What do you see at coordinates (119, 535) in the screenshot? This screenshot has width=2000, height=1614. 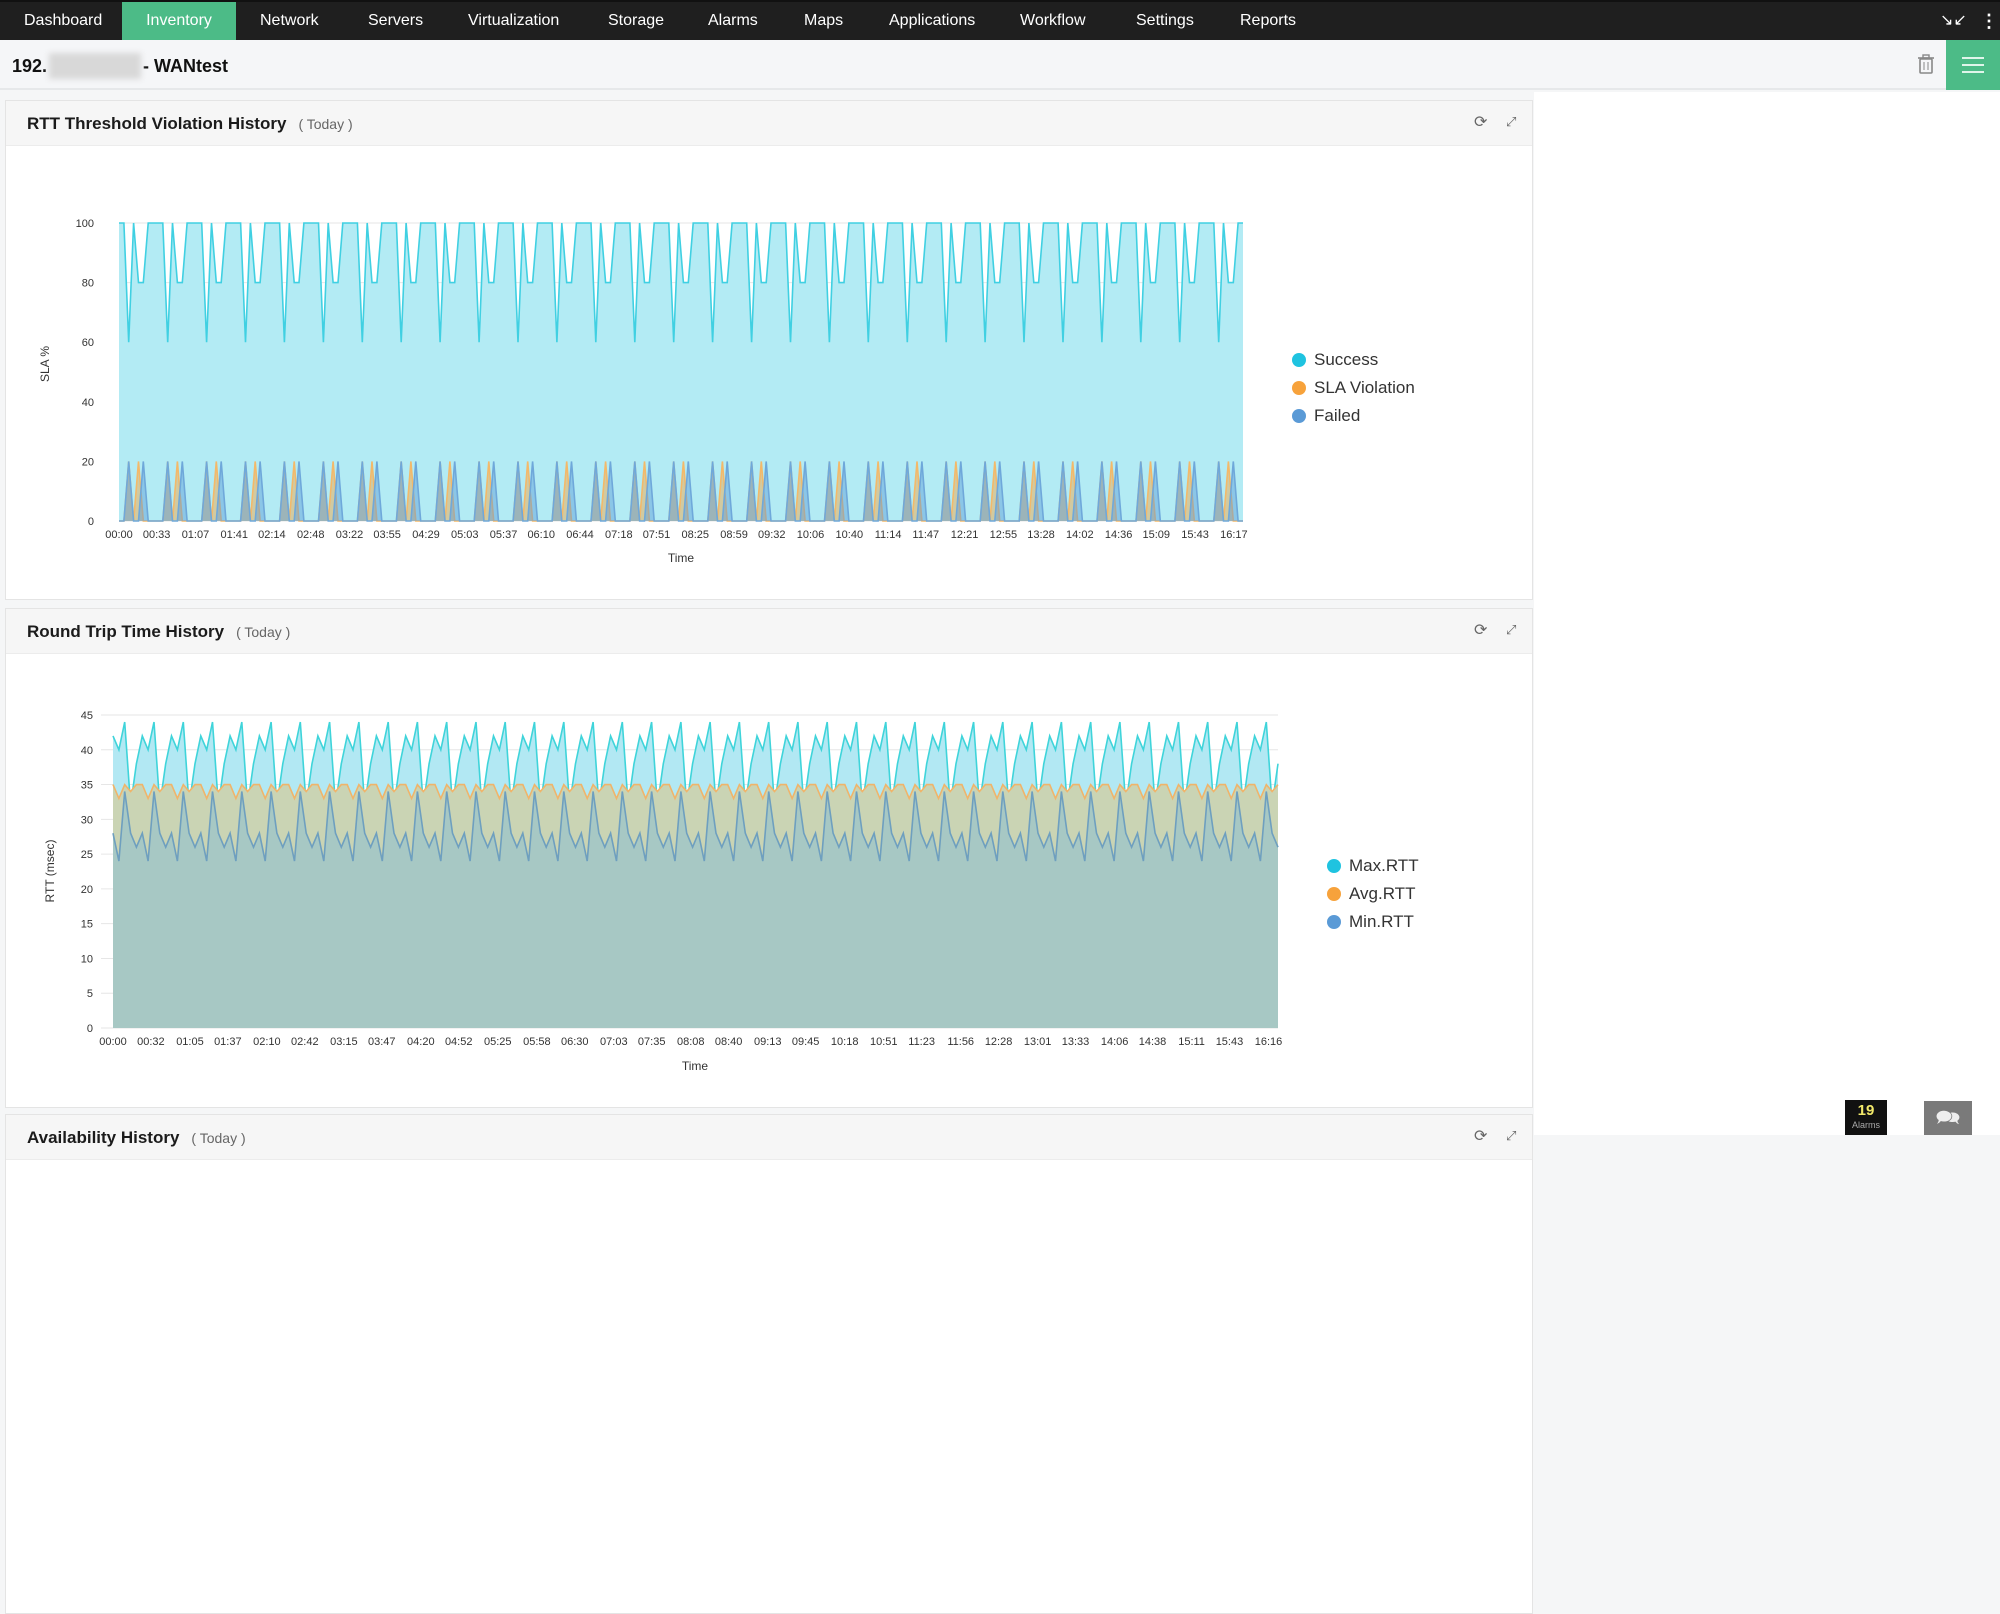 I see `x-tick-label: 00:00` at bounding box center [119, 535].